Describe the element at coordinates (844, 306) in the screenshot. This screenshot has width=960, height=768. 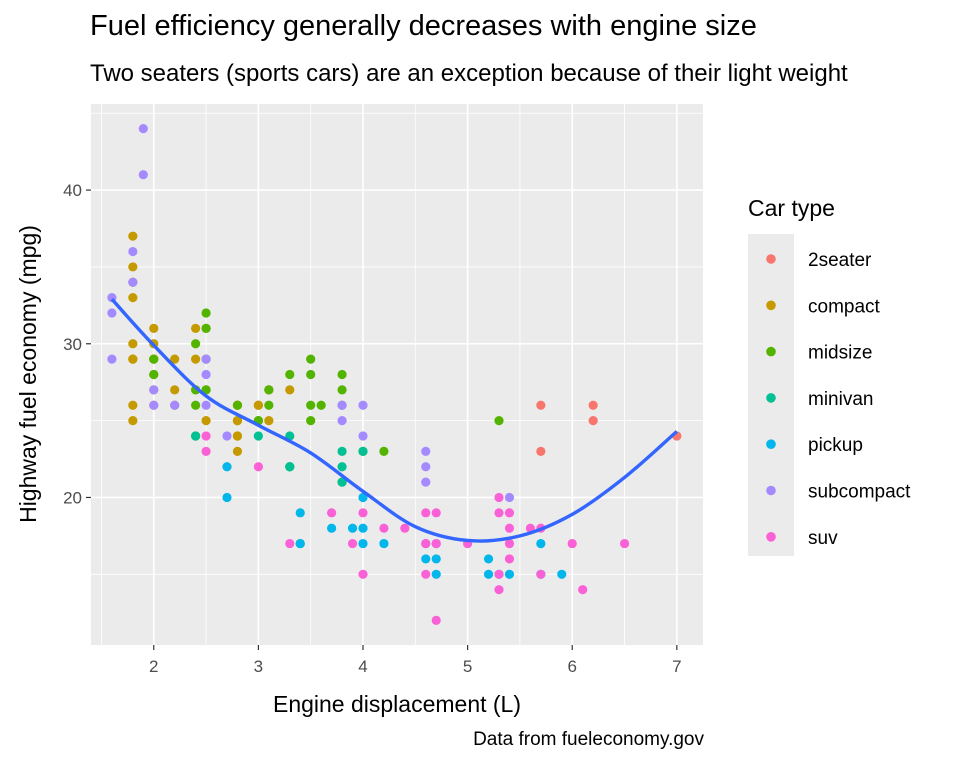
I see `legend-label-compact: compact` at that location.